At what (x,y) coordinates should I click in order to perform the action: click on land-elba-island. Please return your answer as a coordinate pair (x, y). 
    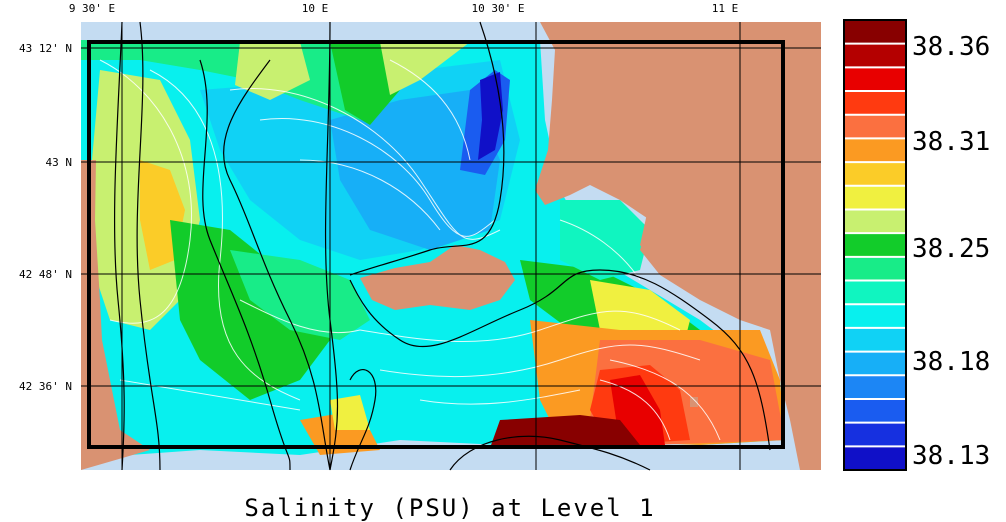
    Looking at the image, I should click on (437, 277).